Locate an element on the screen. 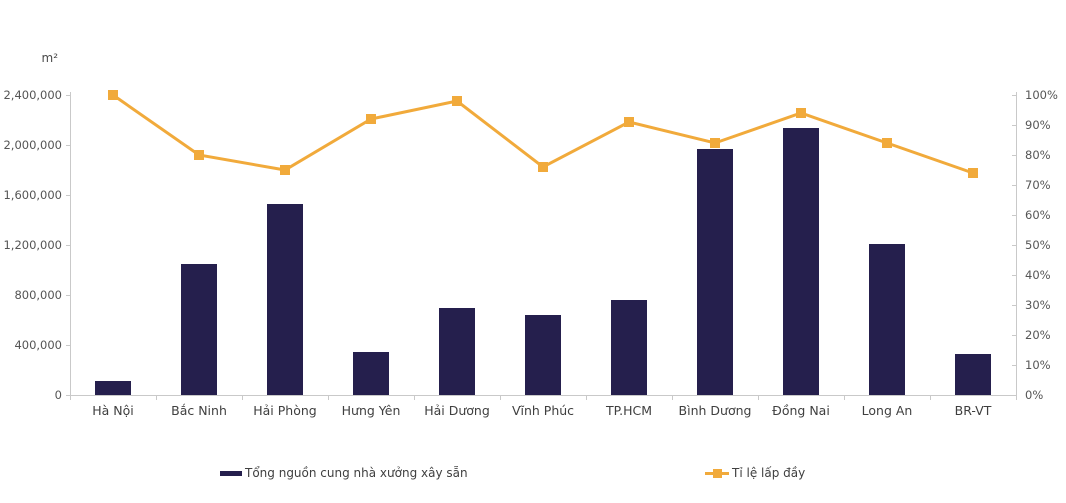 The width and height of the screenshot is (1066, 503). right-axis-tick-label: 40% is located at coordinates (1038, 275).